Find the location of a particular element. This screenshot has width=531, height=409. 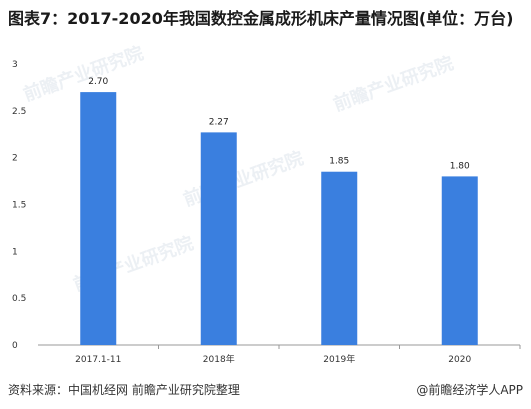

footer: 资料来源：中国机经网 前瞻产业研究院整理 @前瞻经济学人APP is located at coordinates (265, 390).